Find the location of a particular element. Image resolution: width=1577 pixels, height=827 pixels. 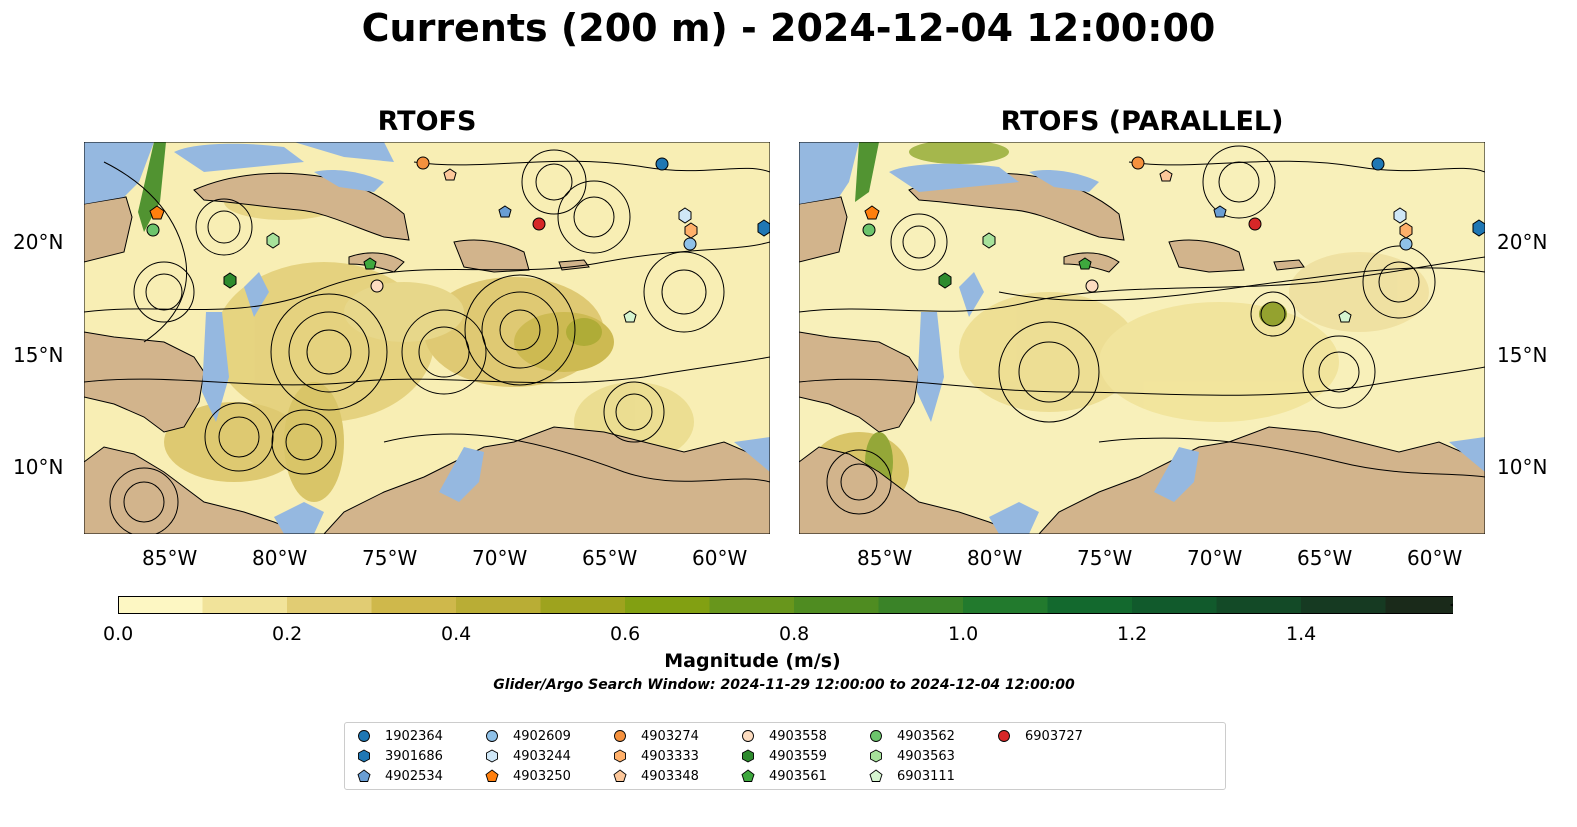

legend-item: 4903348 is located at coordinates (656, 776).